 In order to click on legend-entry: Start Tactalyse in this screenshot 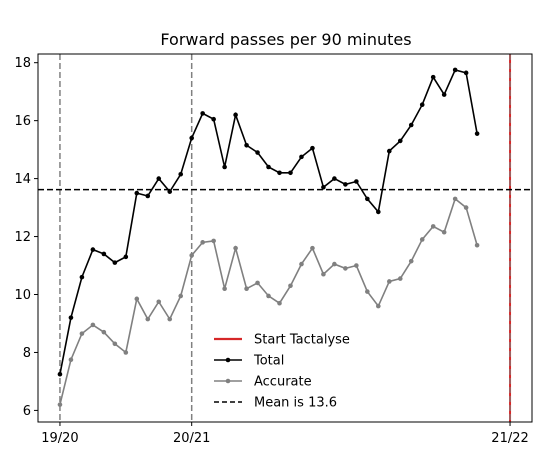, I will do `click(282, 340)`.